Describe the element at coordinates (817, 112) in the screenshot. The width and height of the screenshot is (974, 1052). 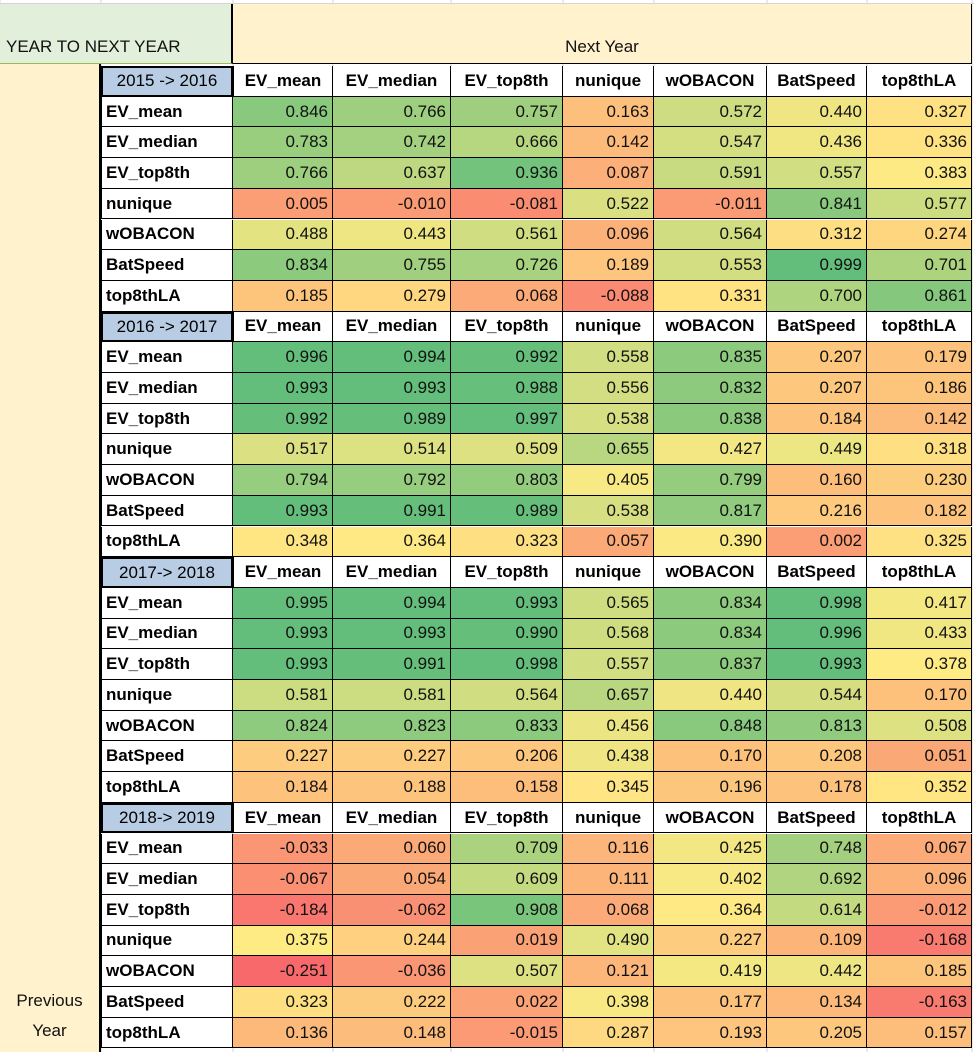
I see `heatmap-cell: 0.440` at that location.